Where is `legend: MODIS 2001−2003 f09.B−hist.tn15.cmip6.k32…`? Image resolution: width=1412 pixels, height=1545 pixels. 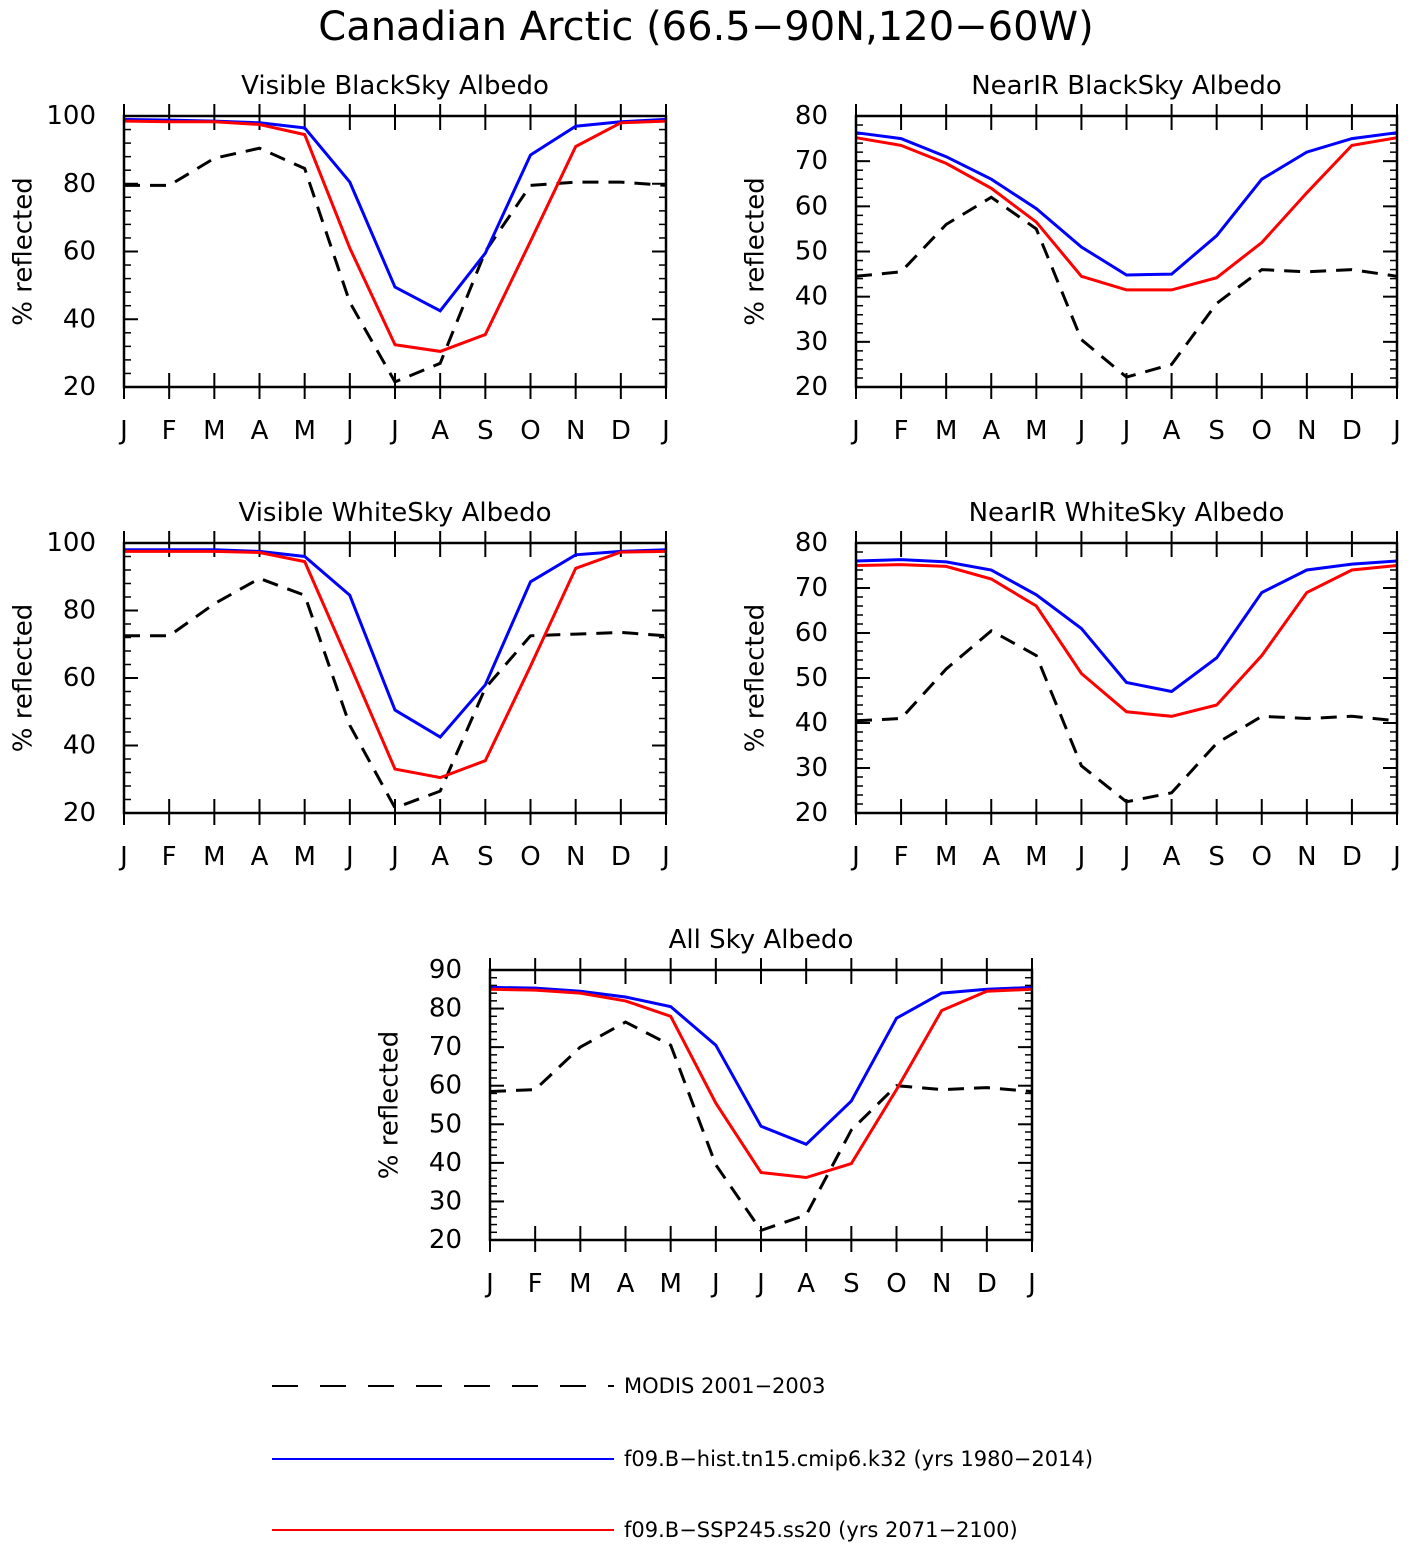 legend: MODIS 2001−2003 f09.B−hist.tn15.cmip6.k32… is located at coordinates (682, 1458).